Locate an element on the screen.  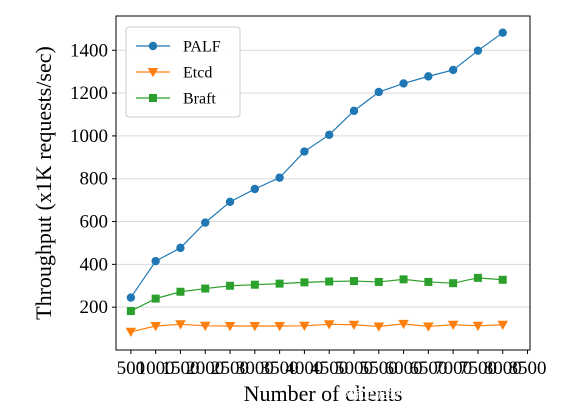
x-tick-label: 4000 is located at coordinates (304, 368).